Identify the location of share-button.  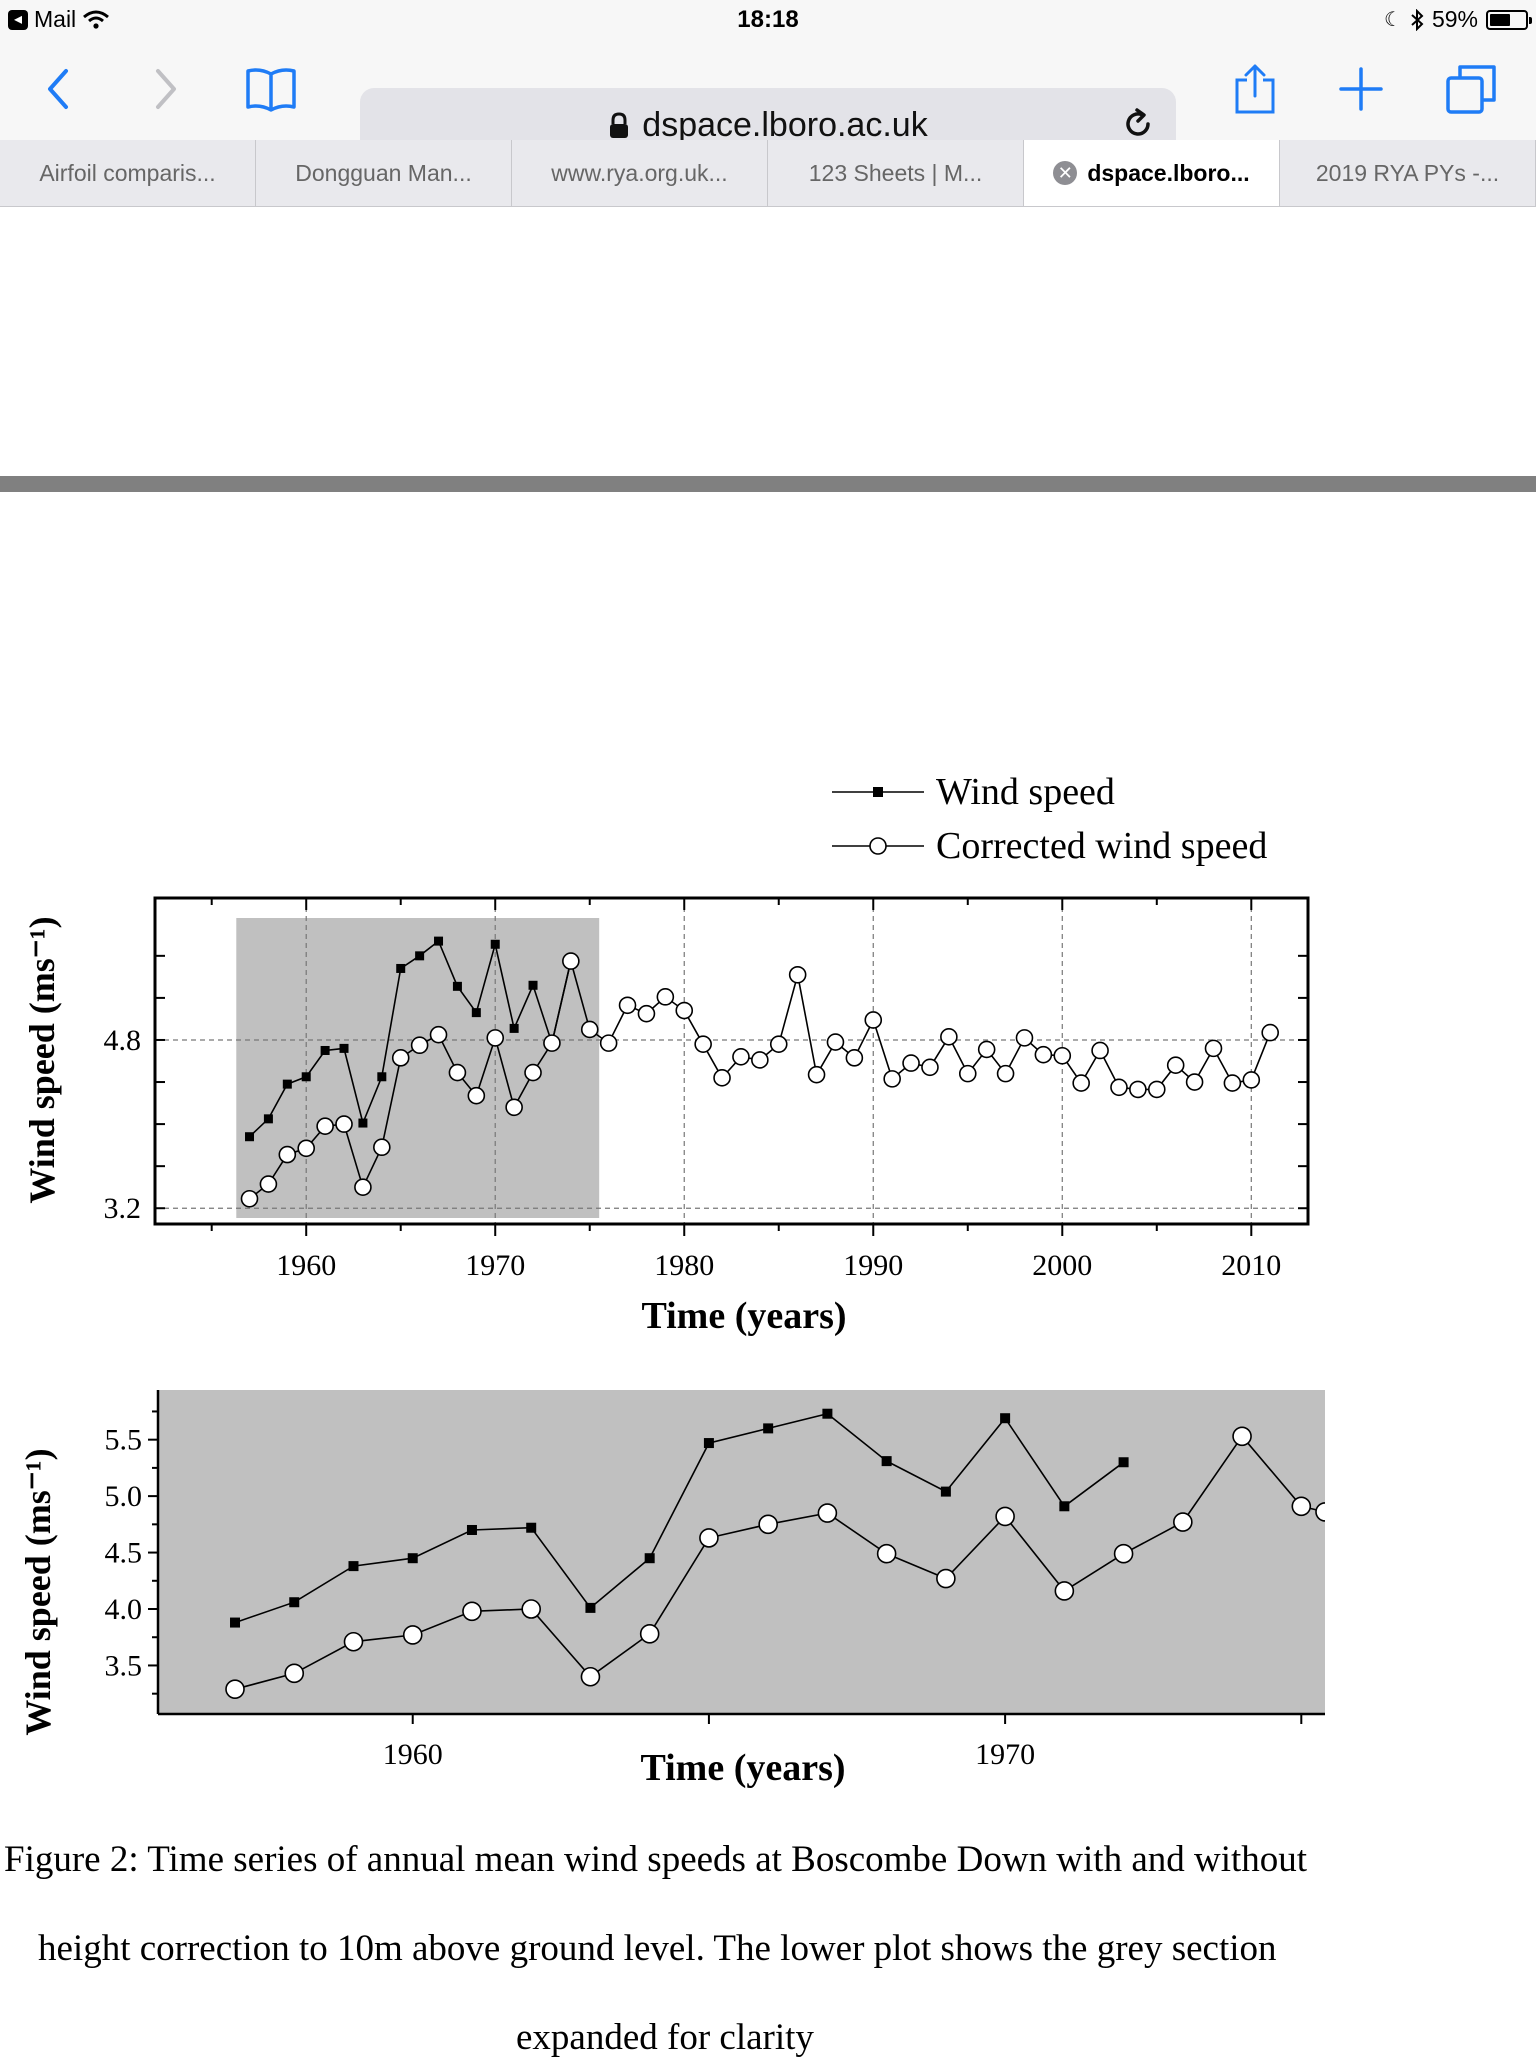
(1255, 89).